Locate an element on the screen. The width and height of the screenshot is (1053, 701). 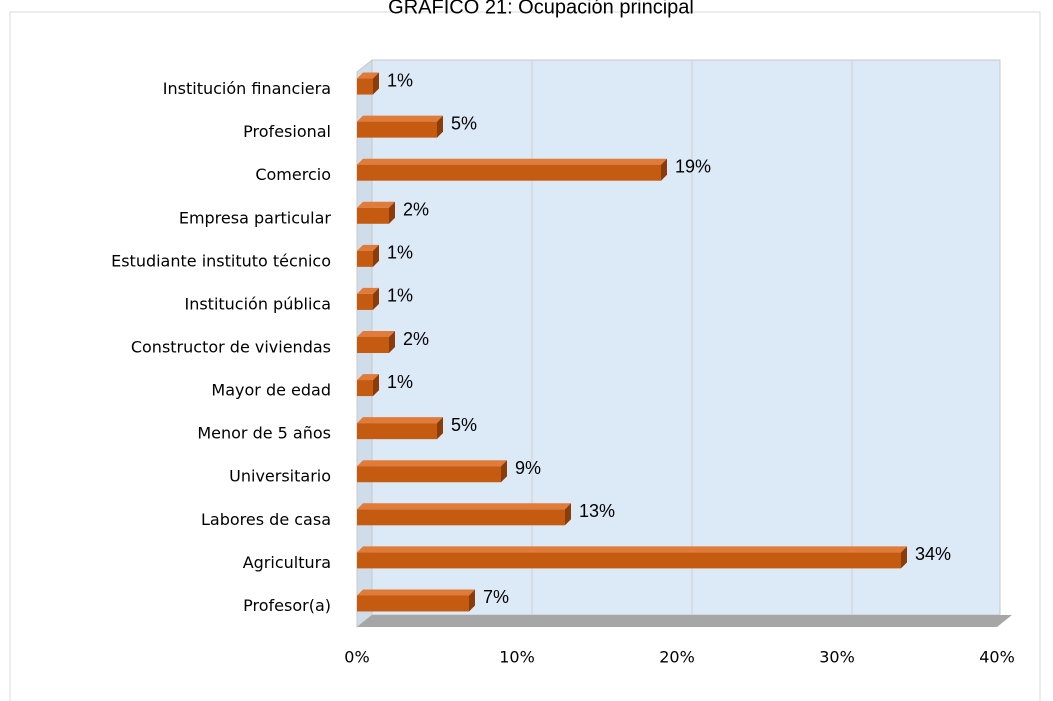
x-tick-label: 0% is located at coordinates (356, 657).